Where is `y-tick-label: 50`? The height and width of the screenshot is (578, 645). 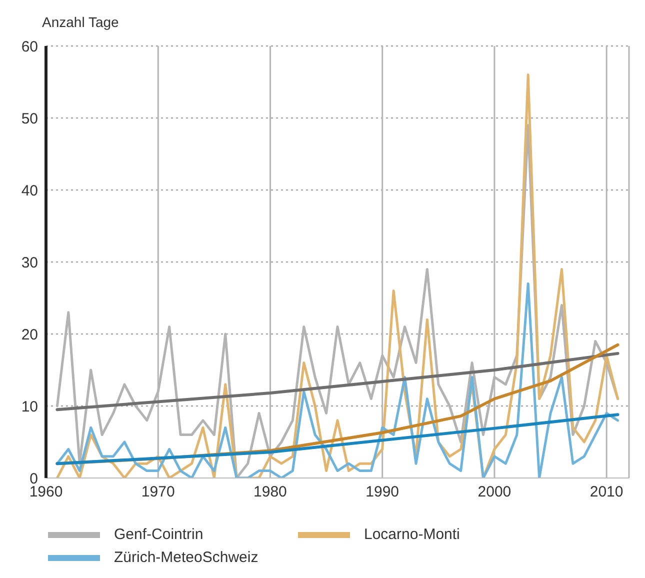
y-tick-label: 50 is located at coordinates (29, 119).